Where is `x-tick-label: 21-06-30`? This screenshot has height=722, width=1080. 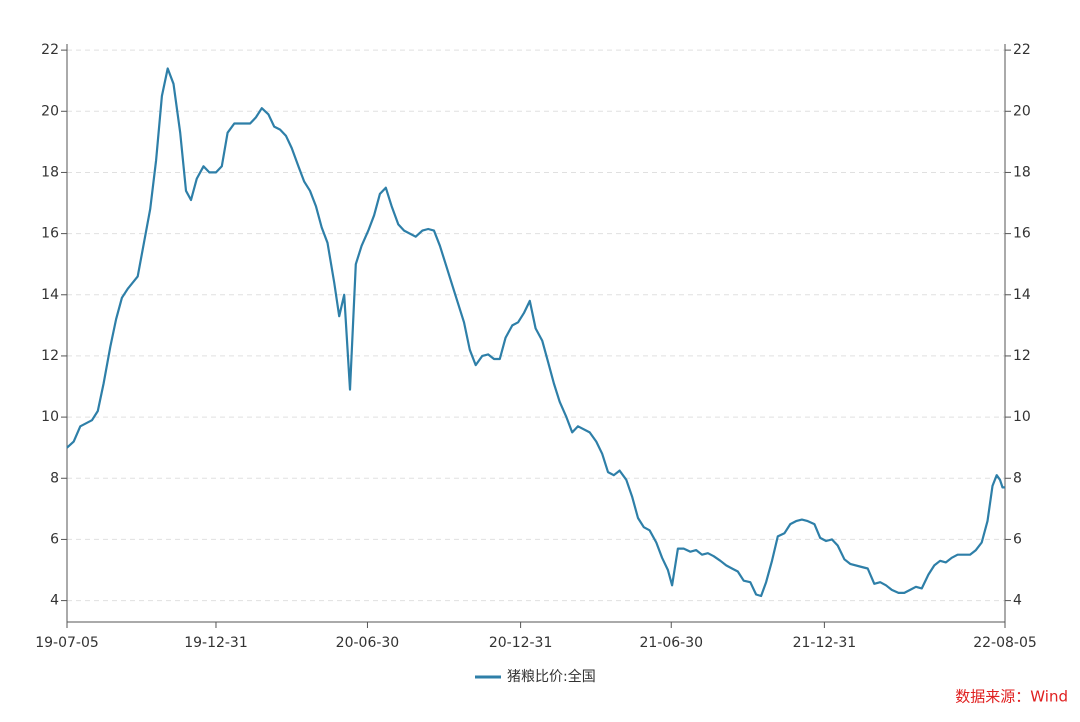 x-tick-label: 21-06-30 is located at coordinates (671, 643).